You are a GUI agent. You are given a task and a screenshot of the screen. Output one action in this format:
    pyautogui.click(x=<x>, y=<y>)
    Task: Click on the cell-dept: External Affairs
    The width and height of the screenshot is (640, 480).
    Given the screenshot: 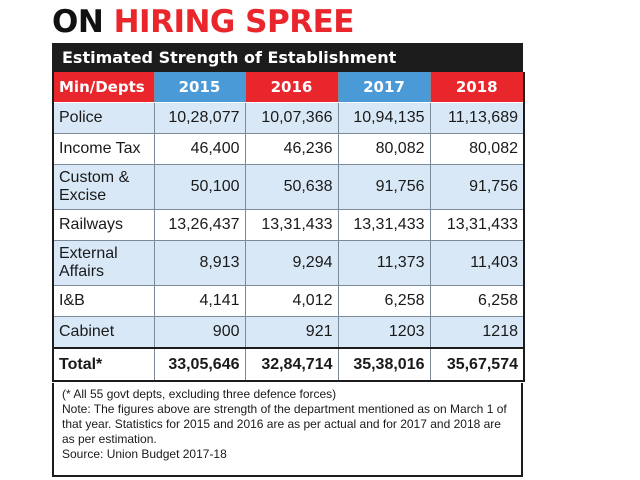 What is the action you would take?
    pyautogui.click(x=104, y=263)
    